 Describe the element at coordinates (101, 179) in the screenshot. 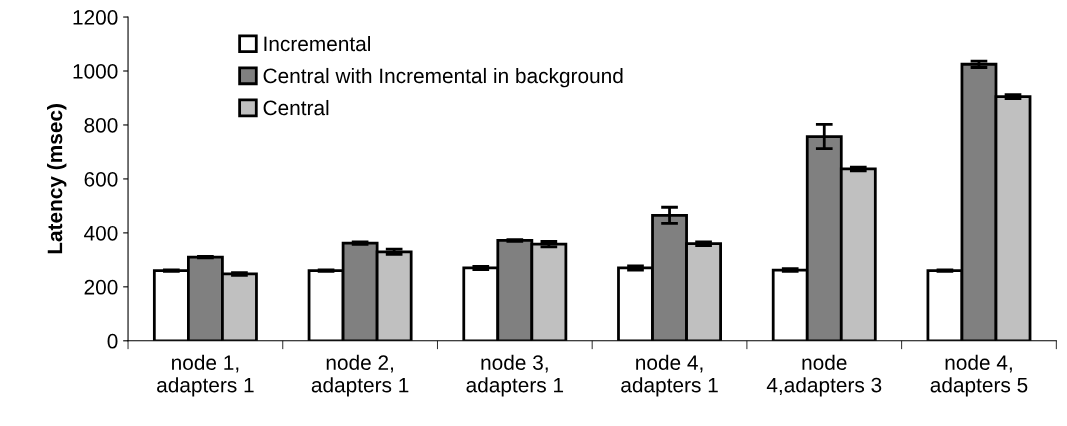

I see `y-tick-label: 600` at that location.